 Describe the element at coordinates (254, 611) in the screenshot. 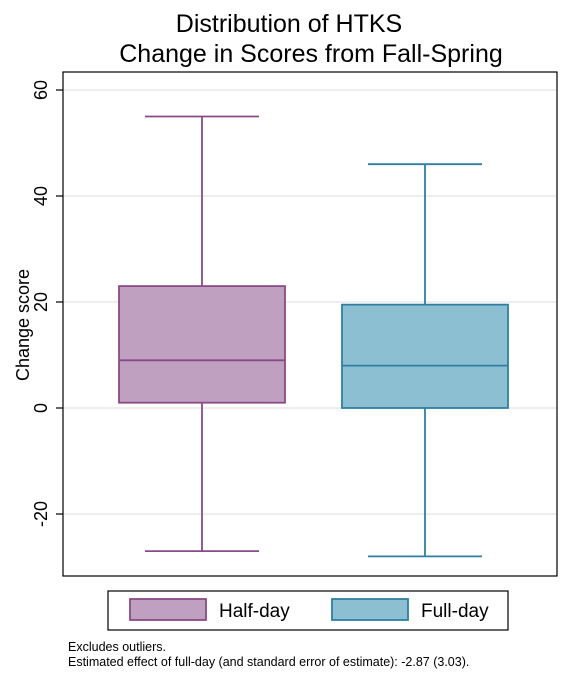

I see `legend-label-half-day: Half-day` at that location.